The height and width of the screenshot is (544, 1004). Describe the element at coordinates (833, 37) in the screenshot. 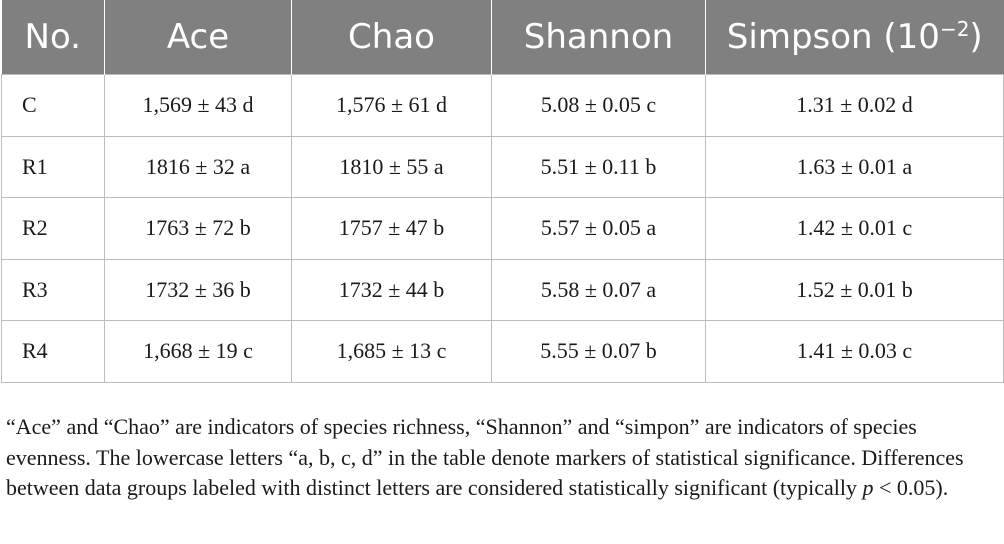

I see `header-simpson-label: Simpson (10` at that location.